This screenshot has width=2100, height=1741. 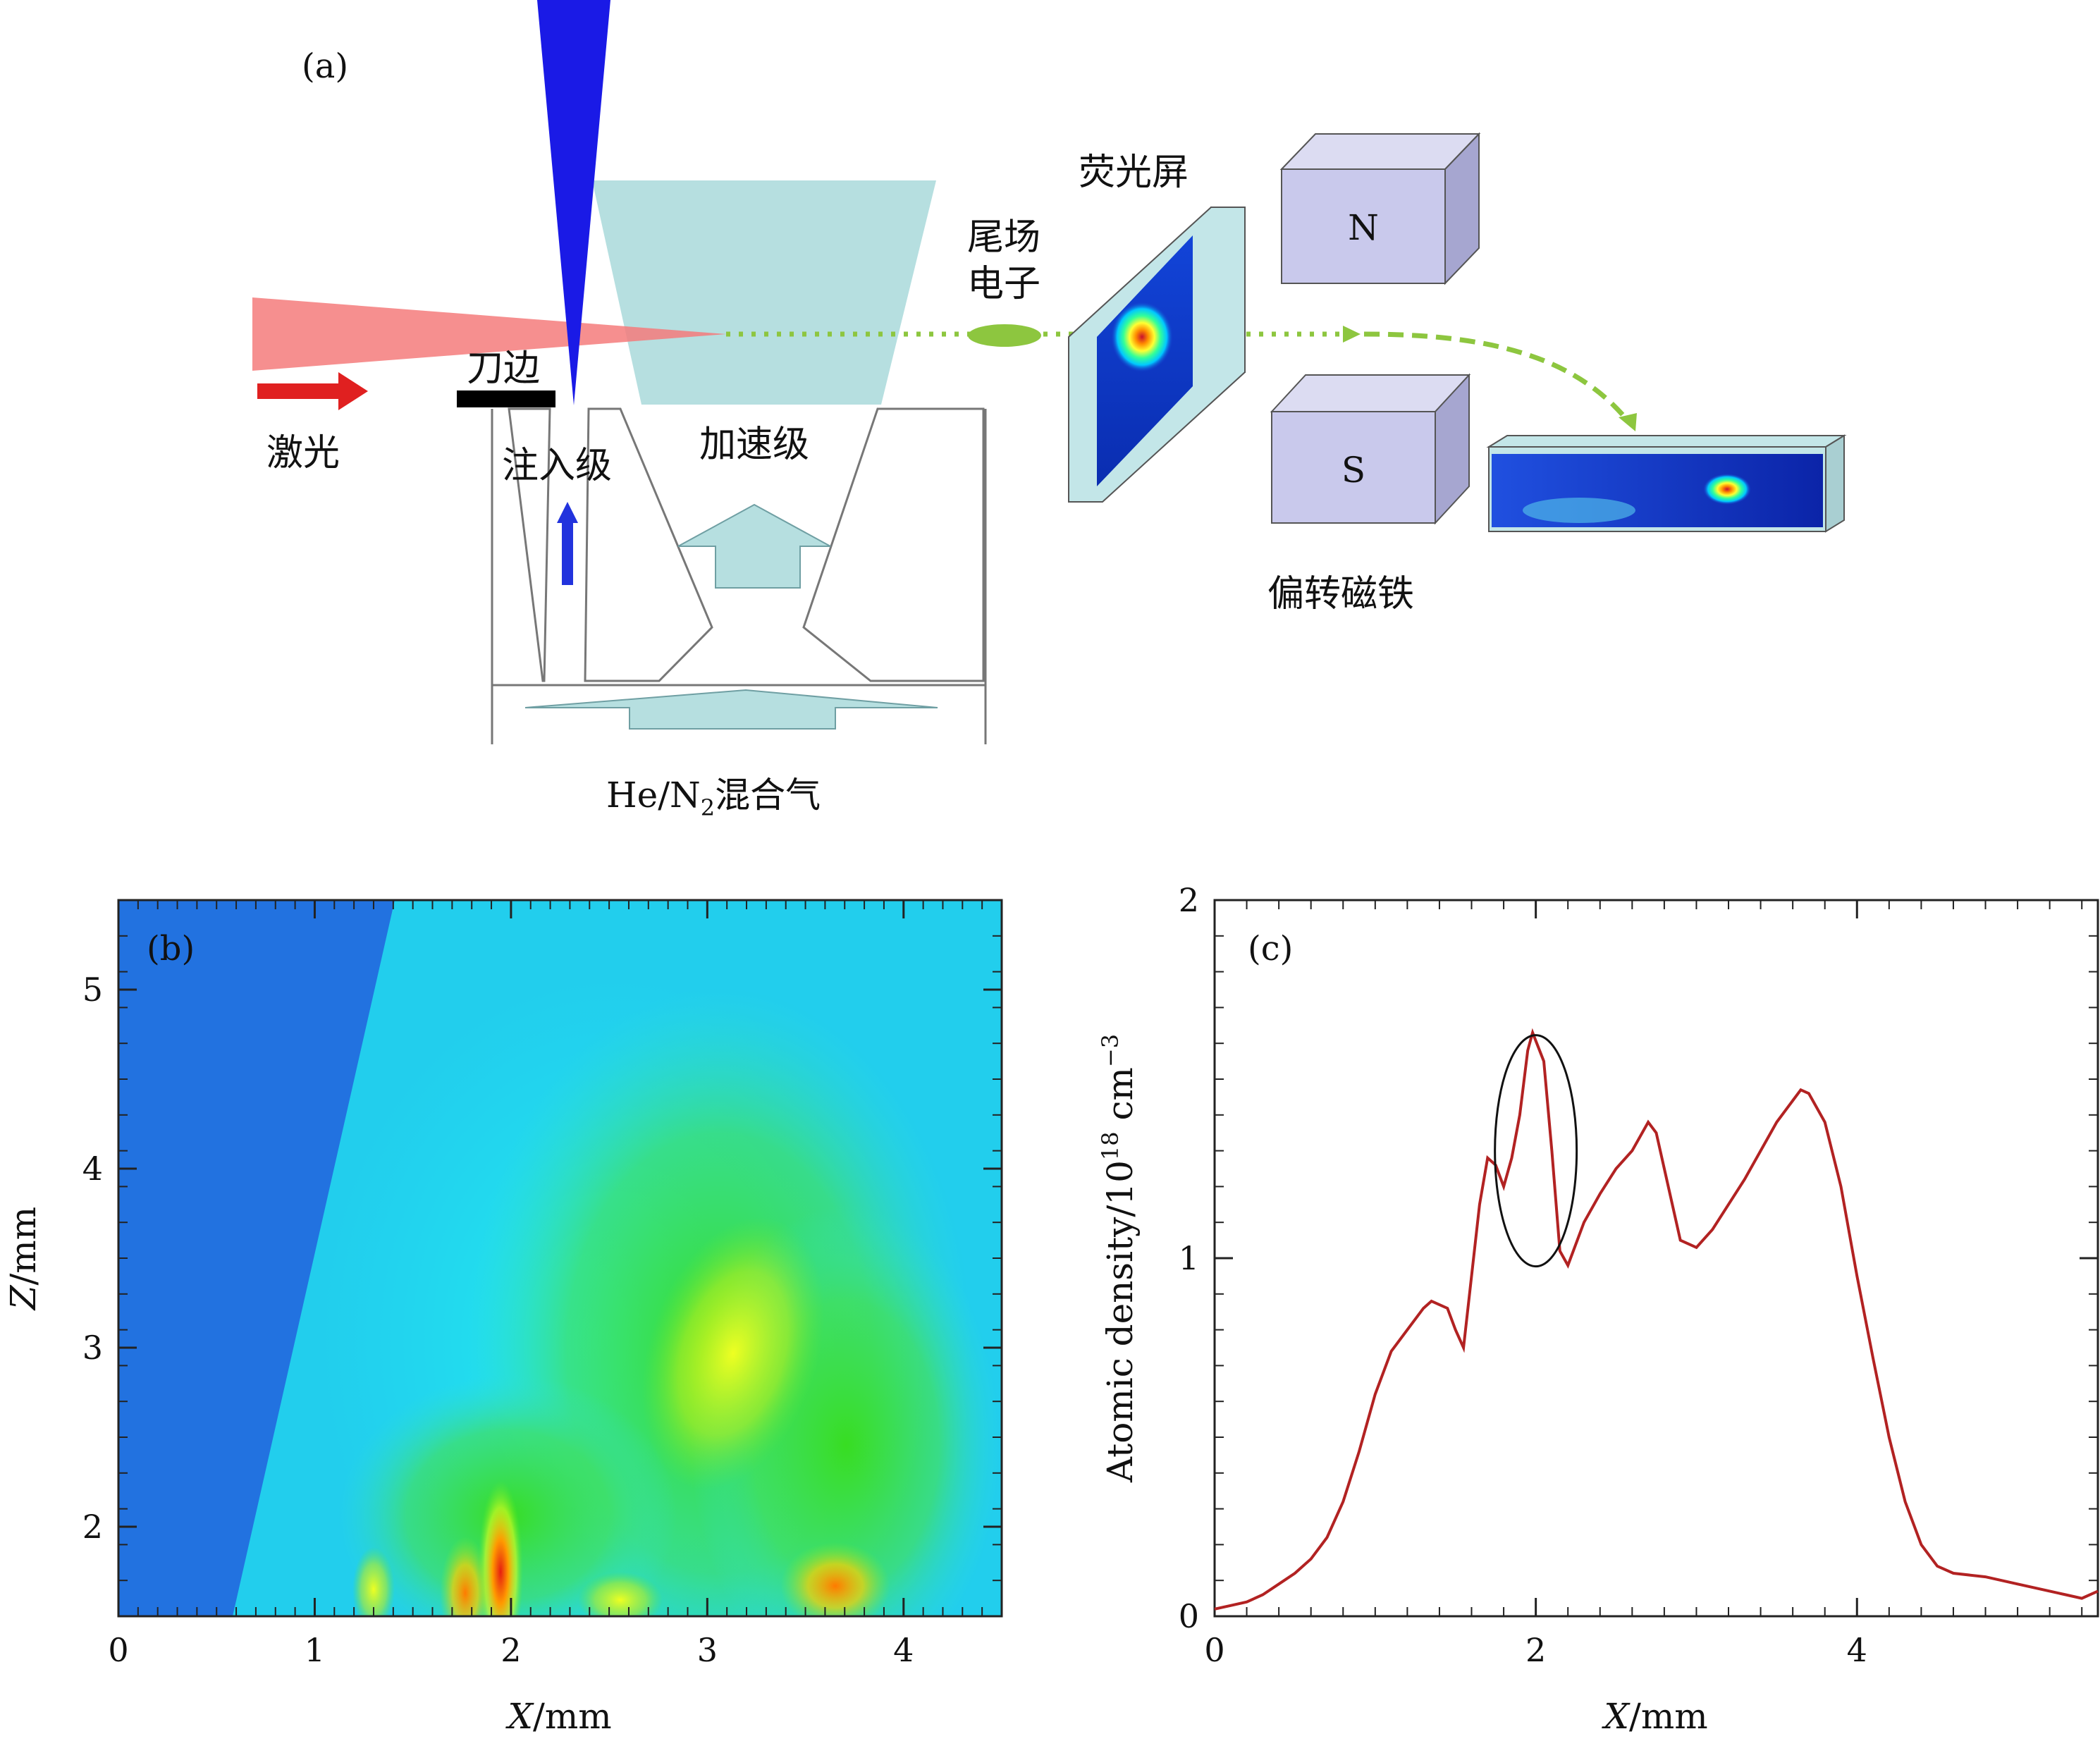 I want to click on line-chart-y-axis-title: Atomic density/1018 cm−3, so click(x=1119, y=1258).